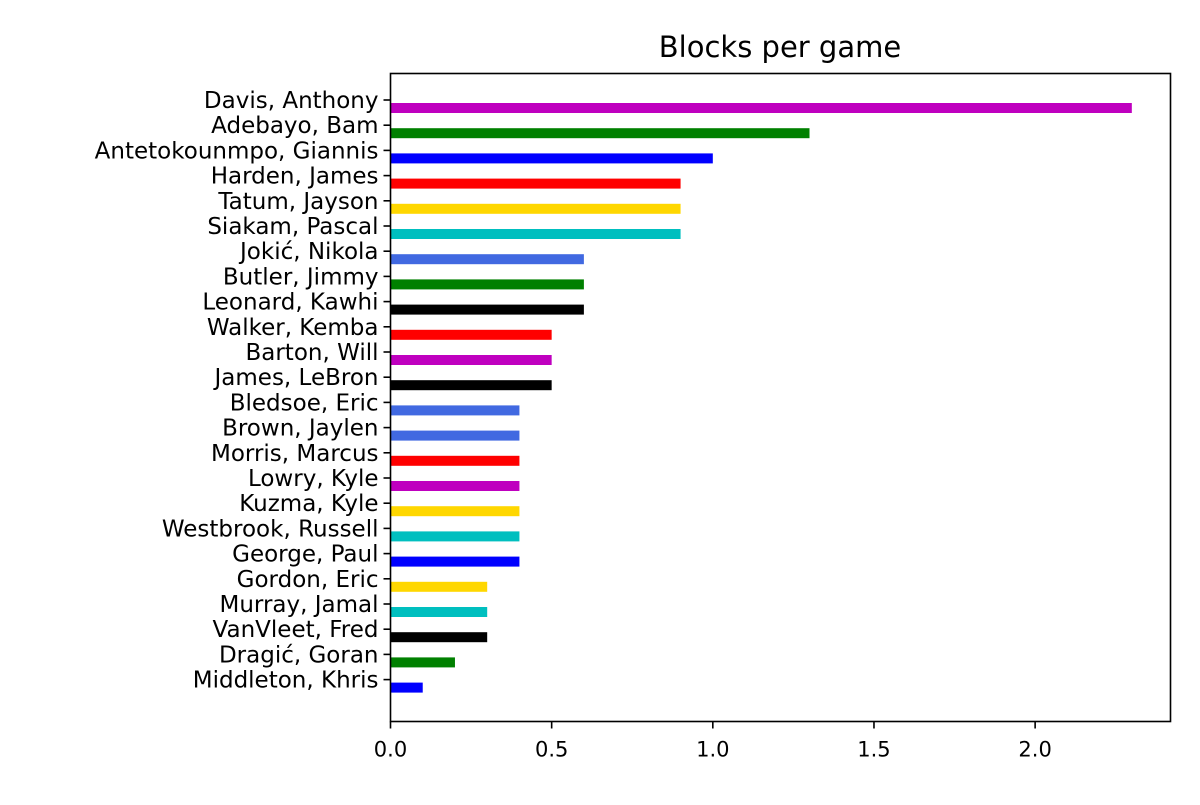 The image size is (1200, 805). What do you see at coordinates (294, 126) in the screenshot?
I see `y-tick-label: Adebayo, Bam` at bounding box center [294, 126].